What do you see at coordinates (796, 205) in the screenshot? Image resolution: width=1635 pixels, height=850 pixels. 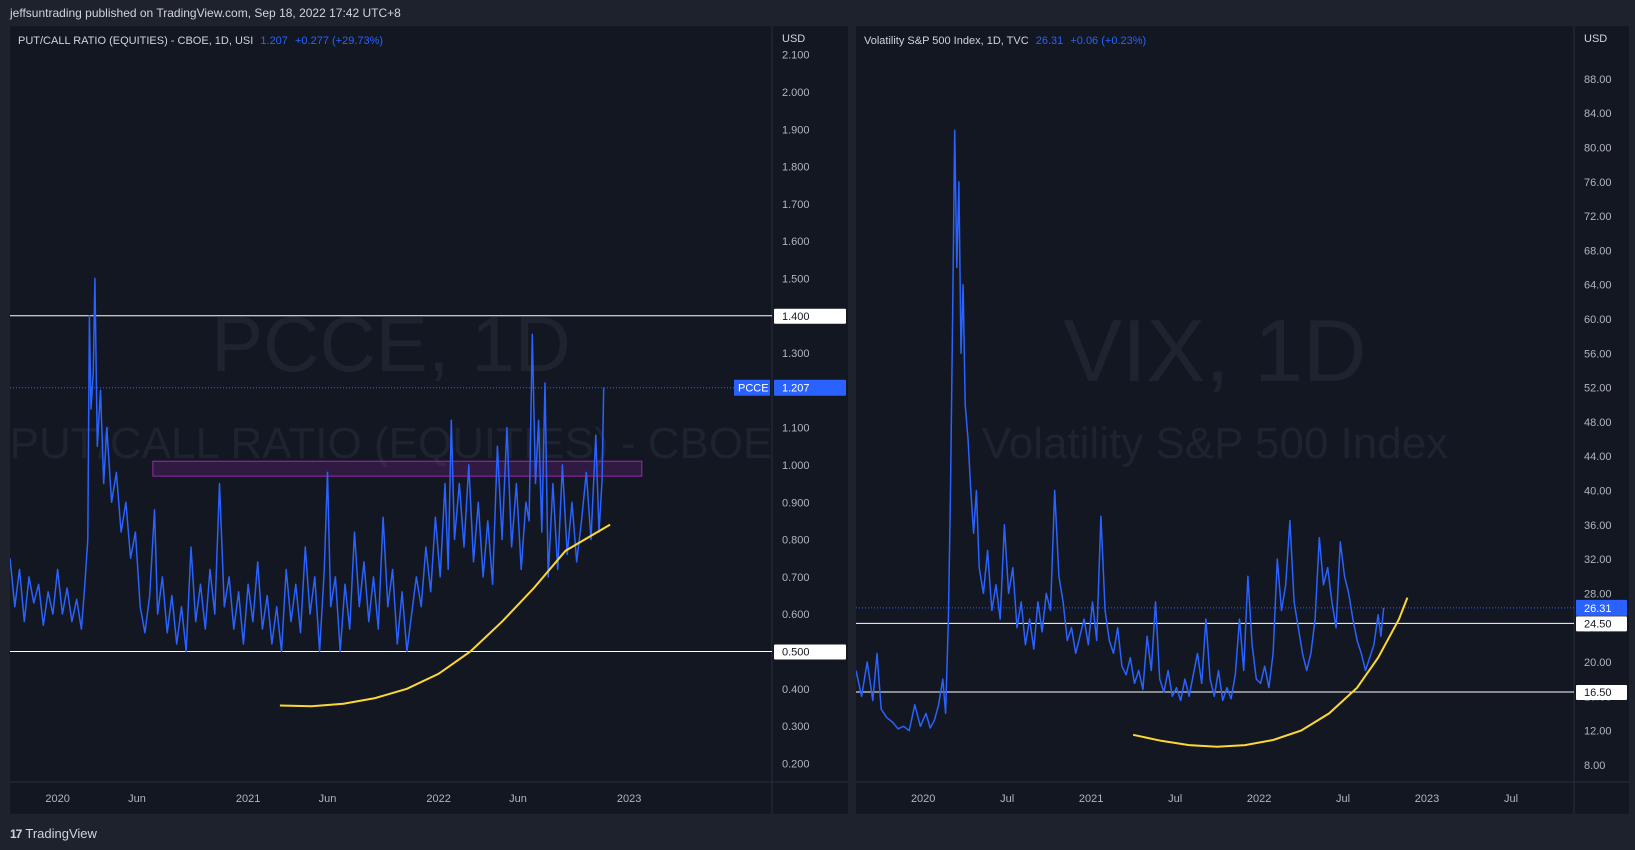 I see `y-tick-label: 1.700` at bounding box center [796, 205].